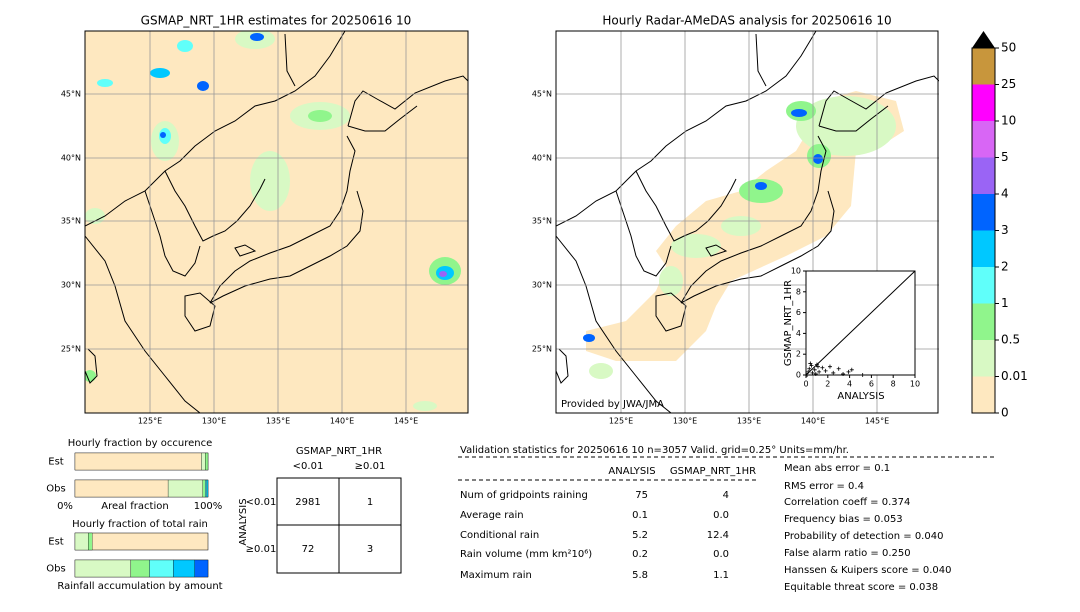  Describe the element at coordinates (612, 404) in the screenshot. I see `credit: Provided by JWA/JMA` at that location.